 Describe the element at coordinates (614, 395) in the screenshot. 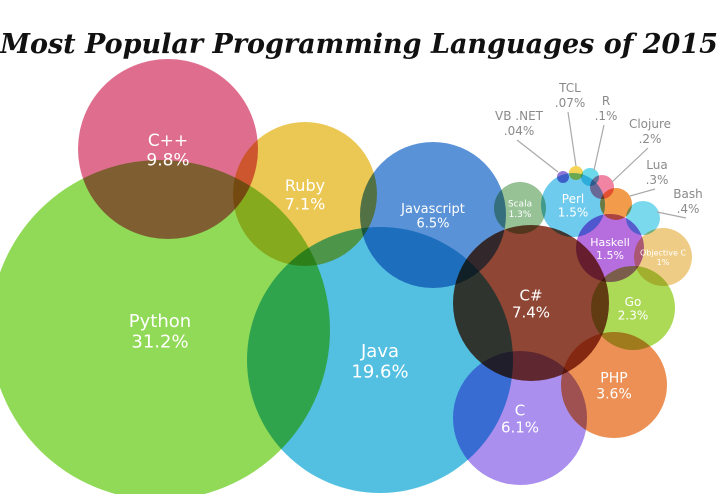

I see `label-value-php: 3.6%` at that location.